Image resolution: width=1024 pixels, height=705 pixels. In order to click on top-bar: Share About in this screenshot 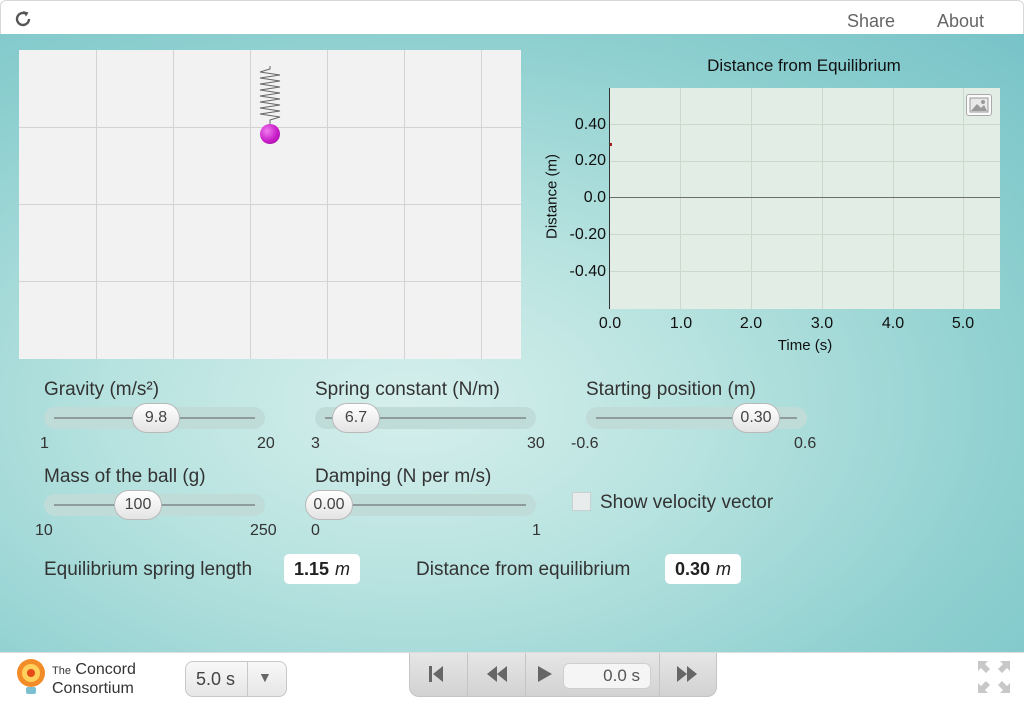, I will do `click(512, 17)`.